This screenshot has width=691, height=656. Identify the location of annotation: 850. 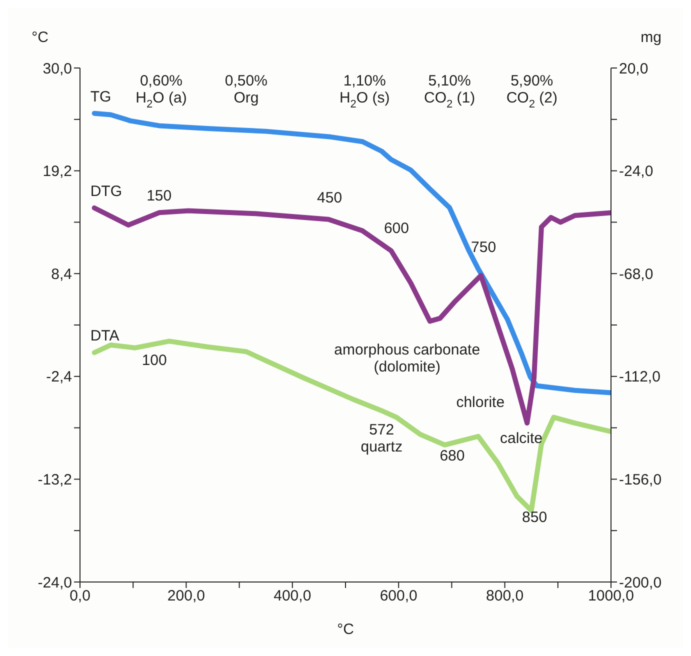
(535, 517).